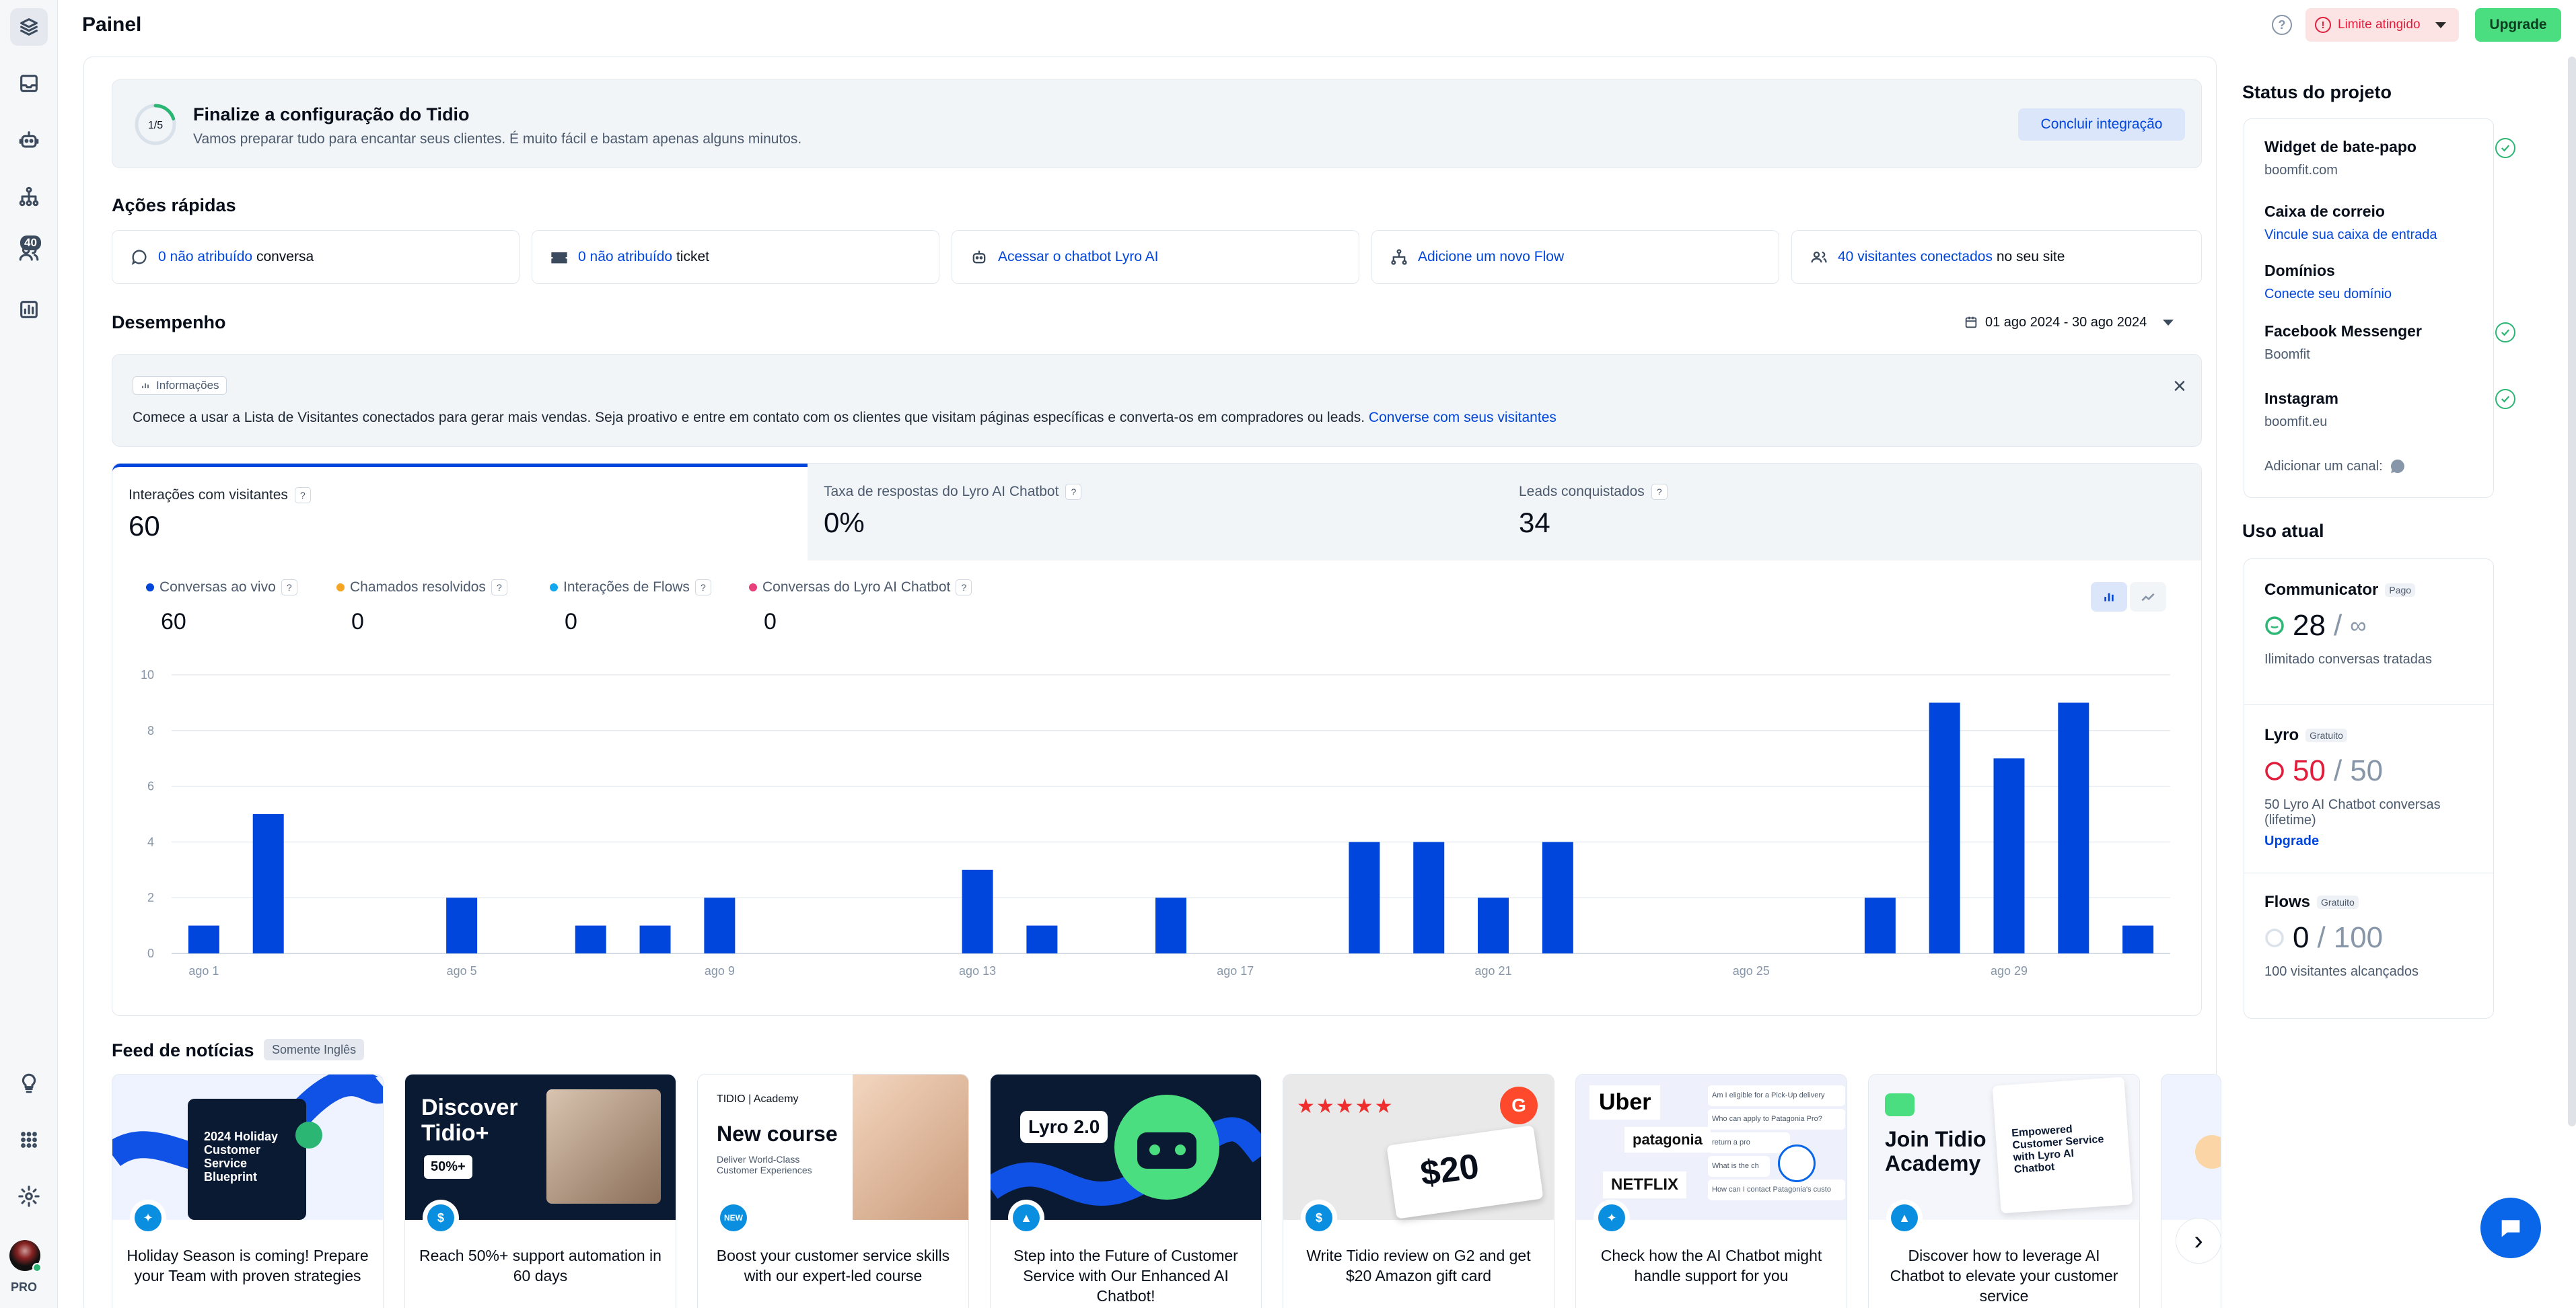 The image size is (2576, 1308). What do you see at coordinates (155, 124) in the screenshot?
I see `setup-progress-ring: 1/5` at bounding box center [155, 124].